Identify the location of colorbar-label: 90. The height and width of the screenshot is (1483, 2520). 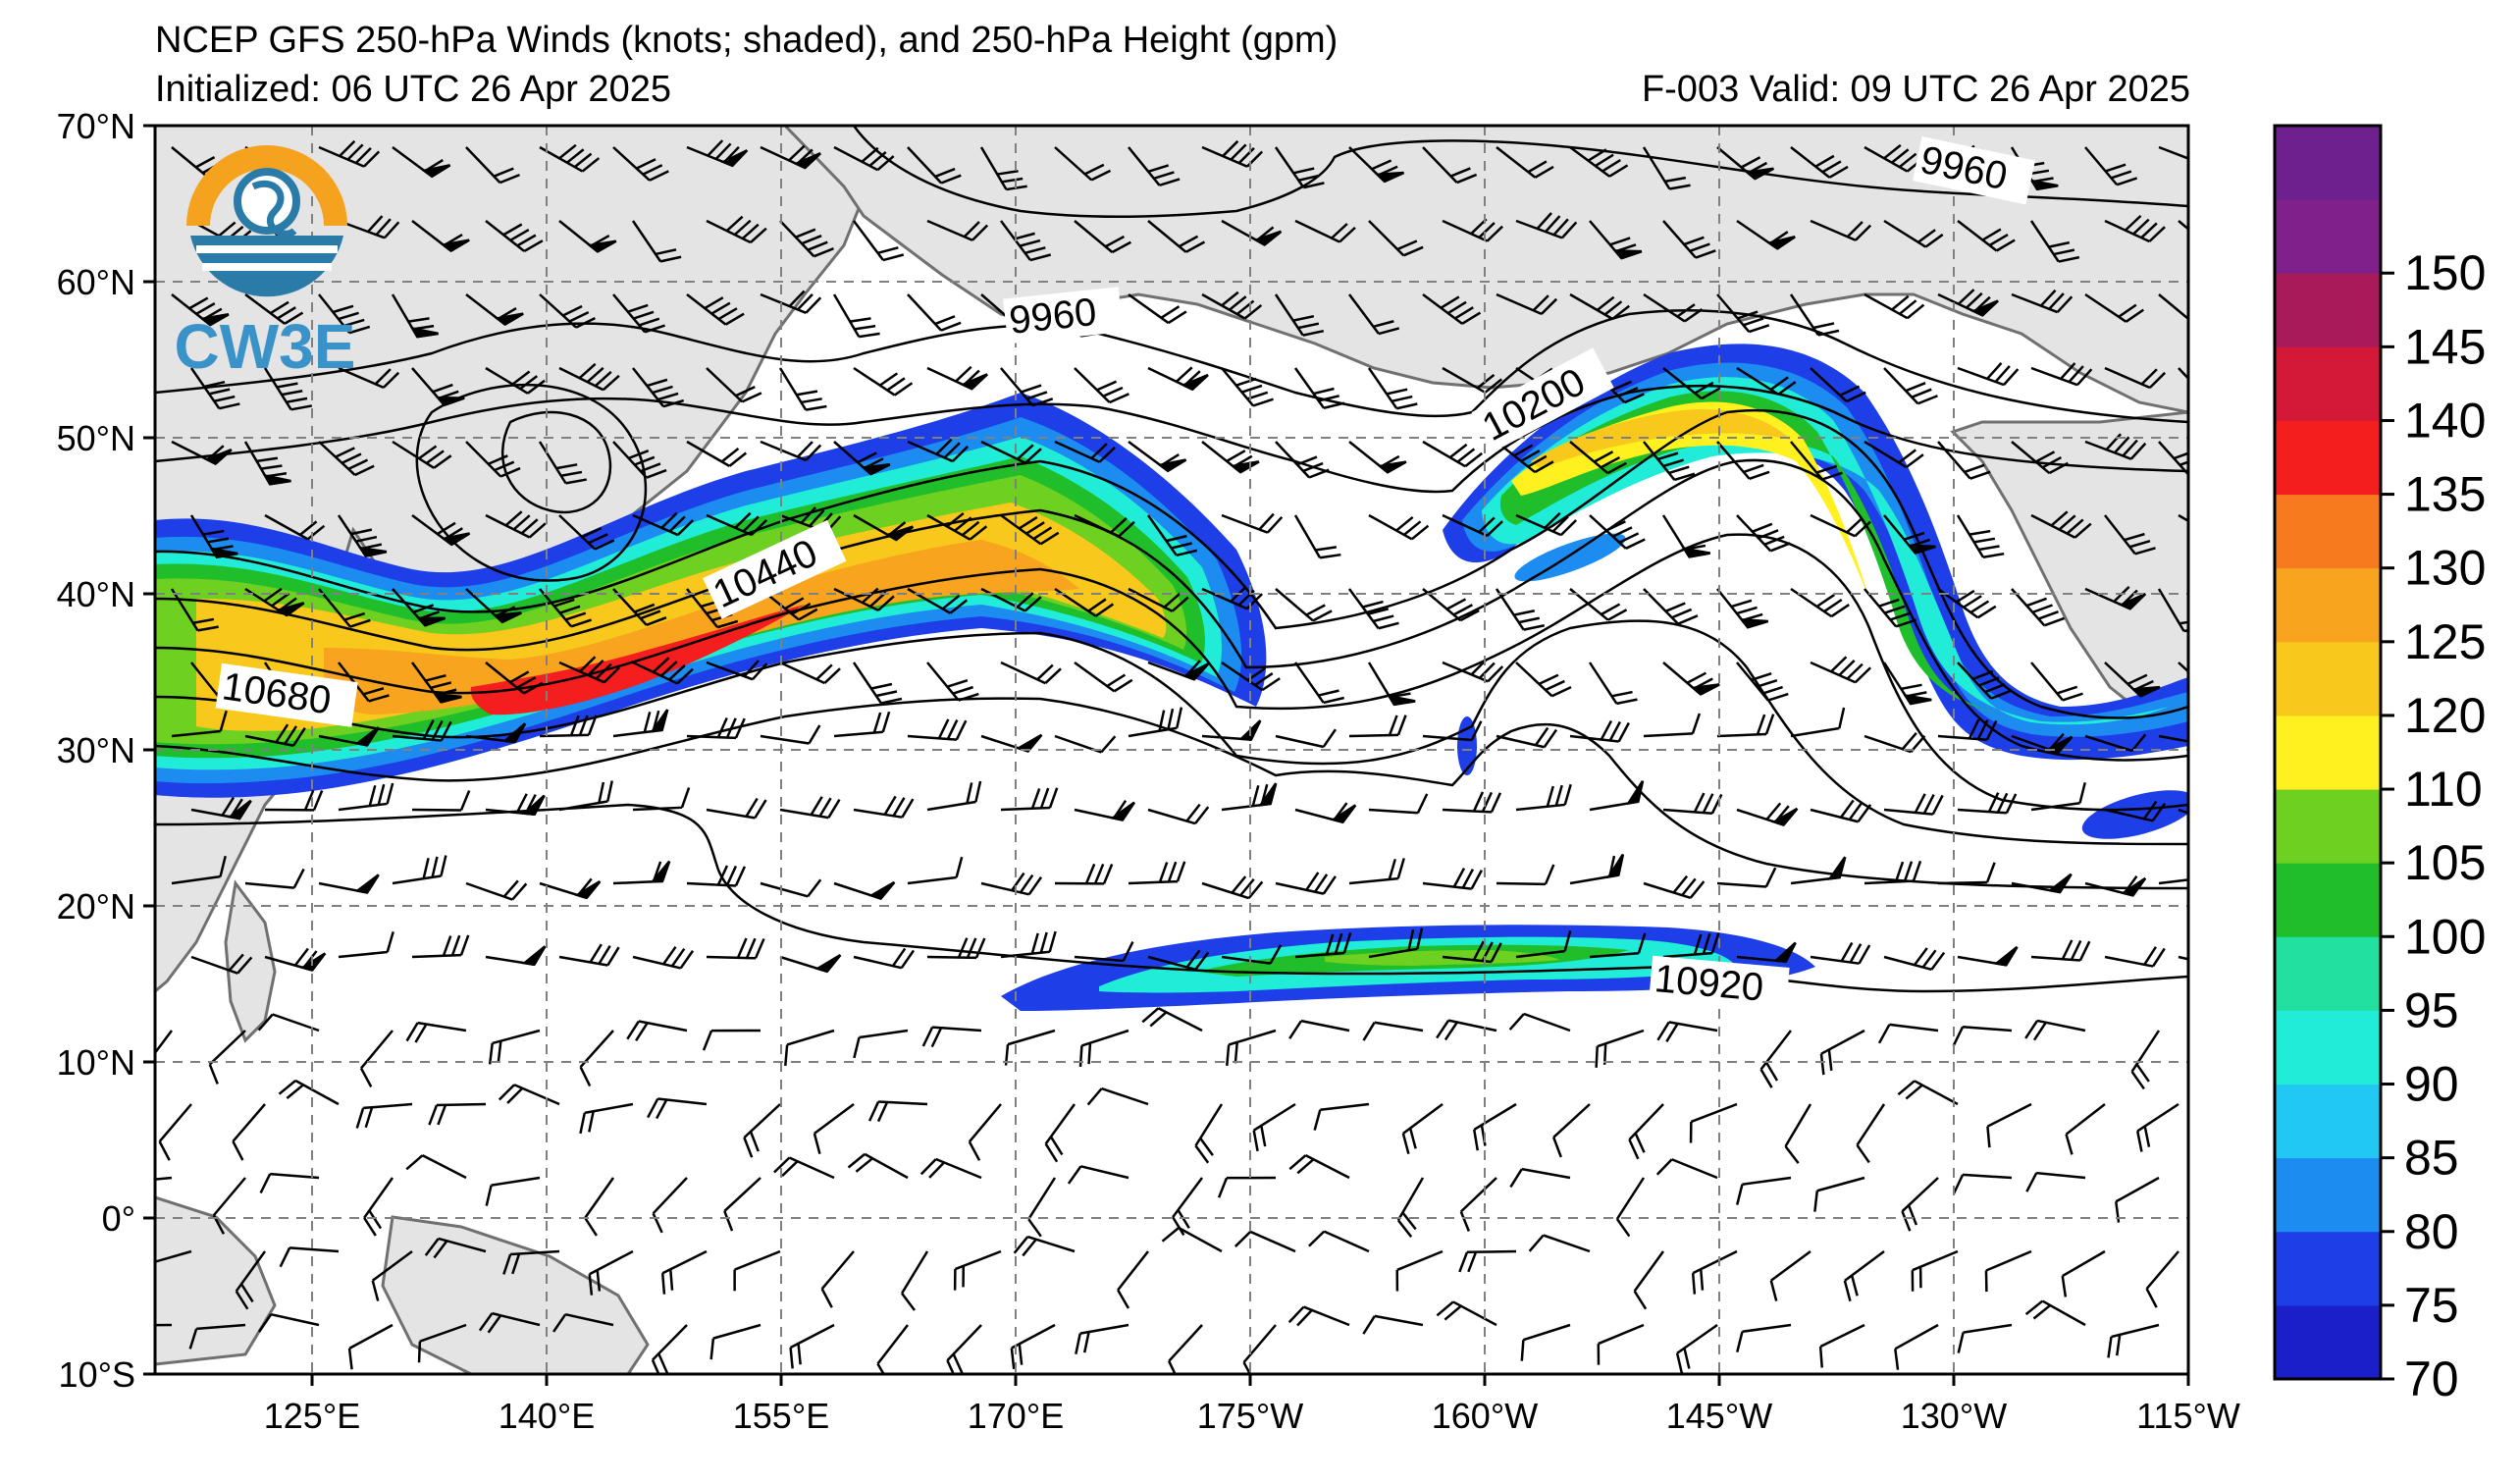
(2431, 1084).